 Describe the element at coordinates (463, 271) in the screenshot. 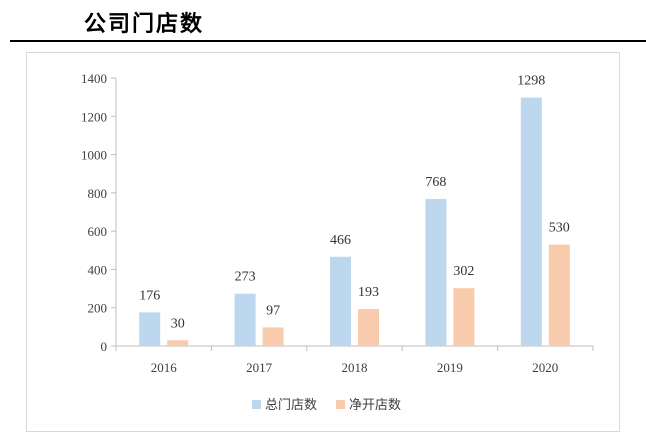

I see `data-label: 302` at that location.